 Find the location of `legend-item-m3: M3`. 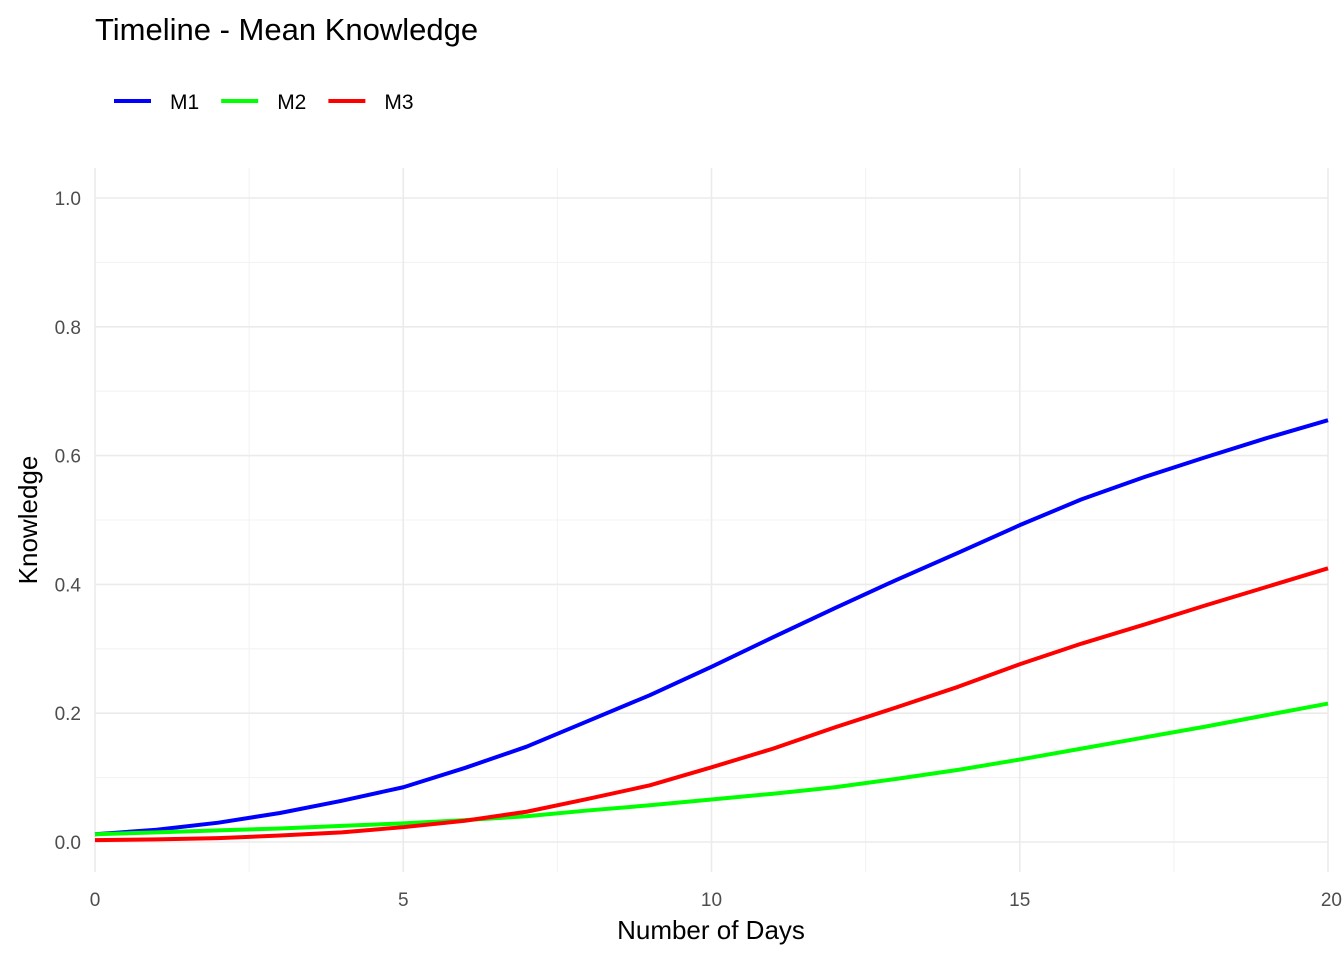

legend-item-m3: M3 is located at coordinates (371, 102).